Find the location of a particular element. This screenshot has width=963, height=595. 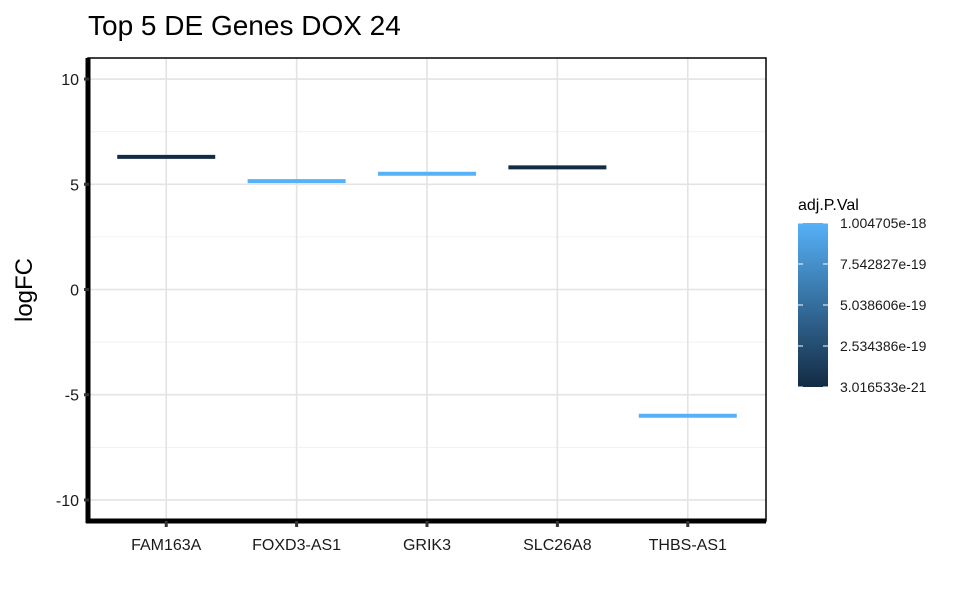

y-tick-label: -5 is located at coordinates (72, 396).